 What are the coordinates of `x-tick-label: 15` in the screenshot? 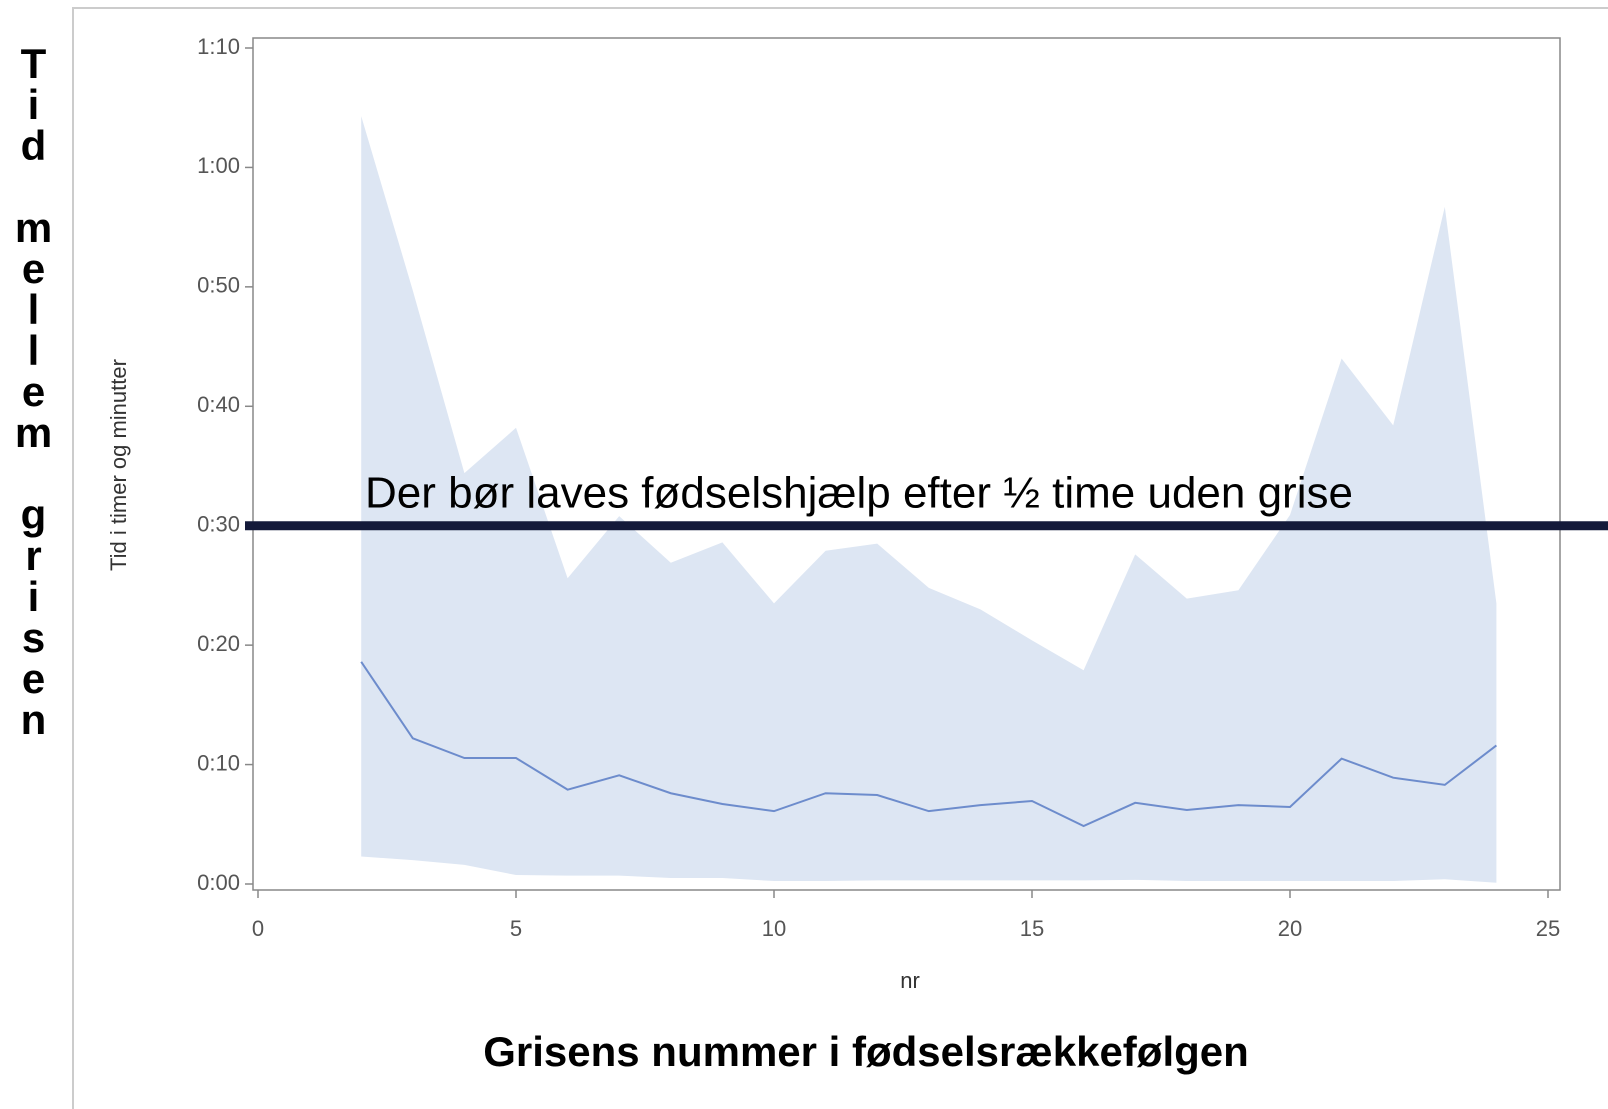 It's located at (1032, 928).